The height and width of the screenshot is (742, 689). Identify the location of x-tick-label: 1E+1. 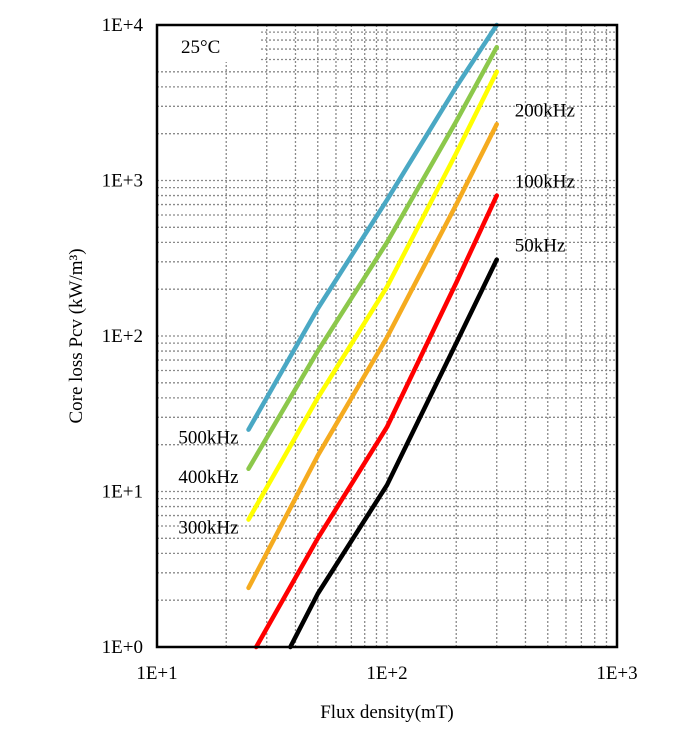
(156, 673).